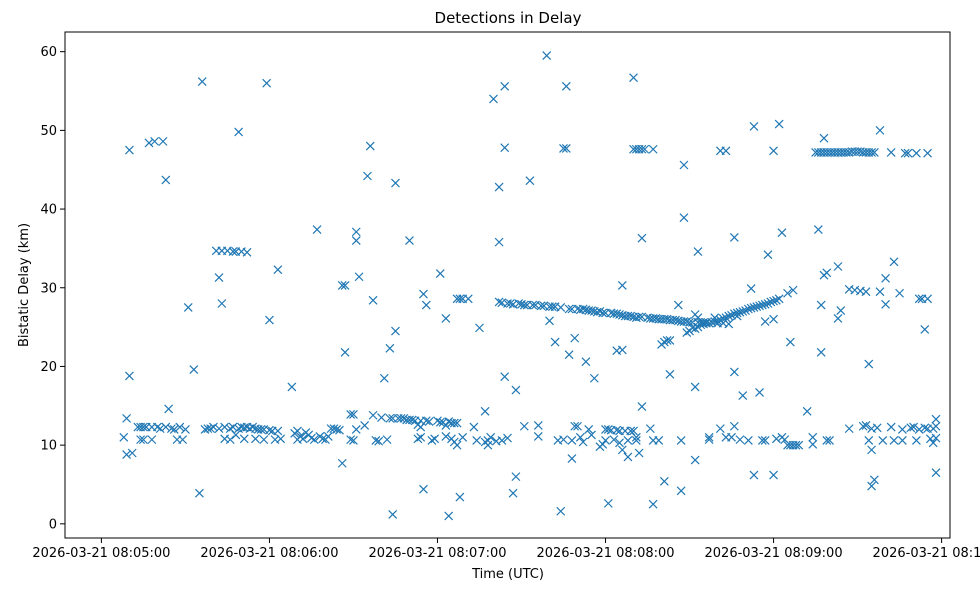 The height and width of the screenshot is (590, 980). What do you see at coordinates (48, 367) in the screenshot?
I see `y-tick-label: 20` at bounding box center [48, 367].